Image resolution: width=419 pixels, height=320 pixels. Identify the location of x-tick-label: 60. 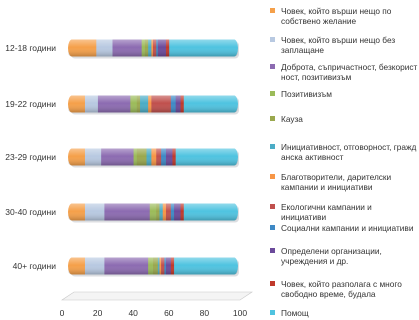
(169, 313).